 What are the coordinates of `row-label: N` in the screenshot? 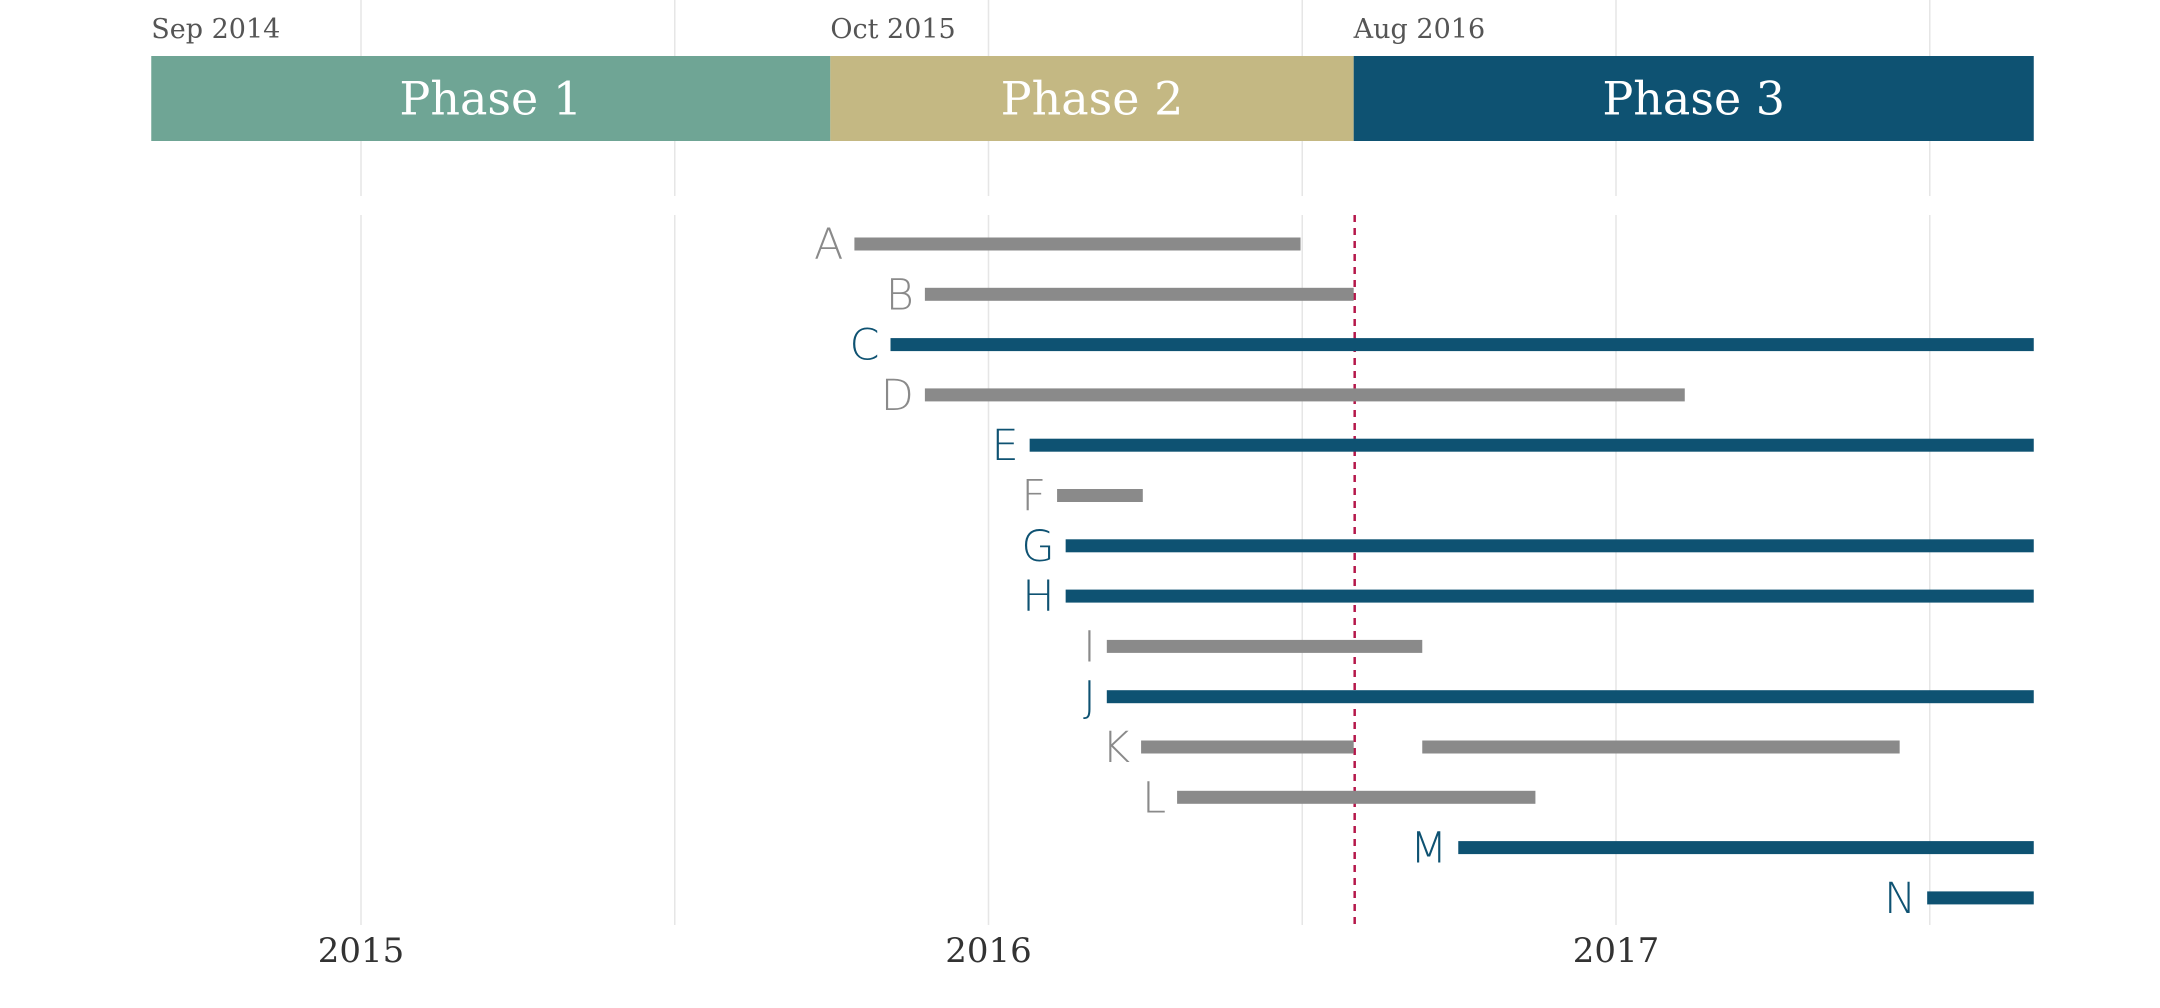 It's located at (1900, 899).